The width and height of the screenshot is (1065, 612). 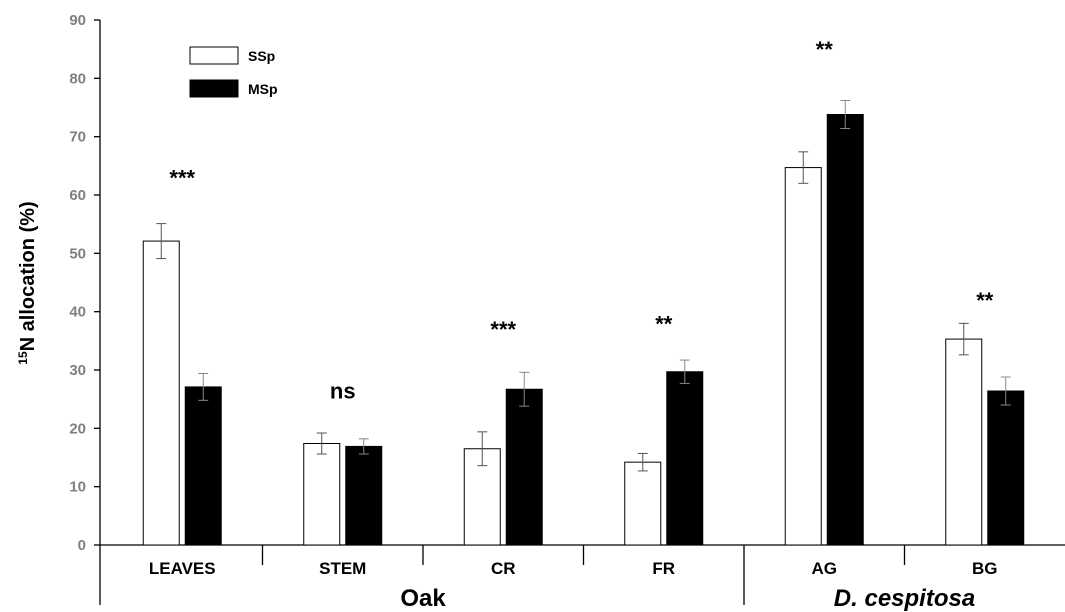 I want to click on y-axis: 0 10 20 30 40 50 60 70 80 90, so click(x=85, y=283).